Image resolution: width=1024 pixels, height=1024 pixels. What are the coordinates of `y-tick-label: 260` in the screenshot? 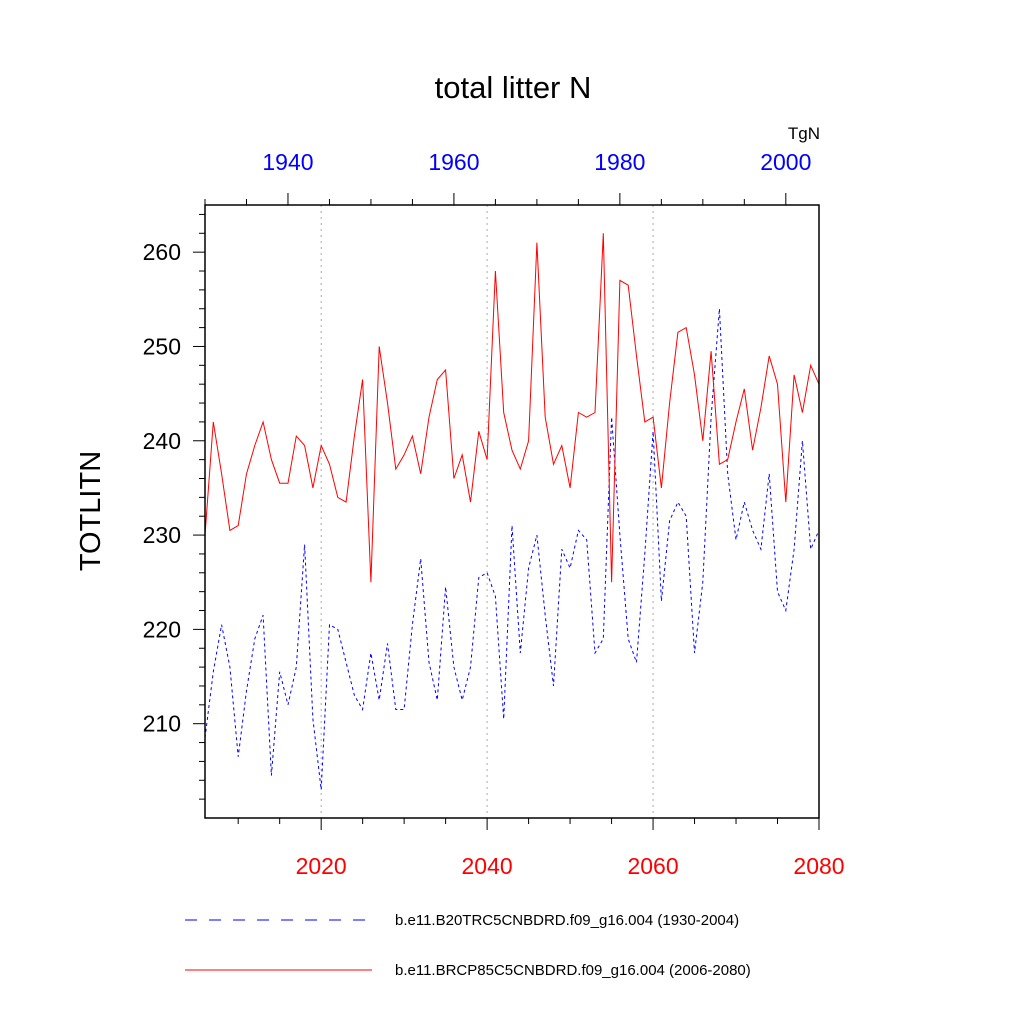 It's located at (162, 252).